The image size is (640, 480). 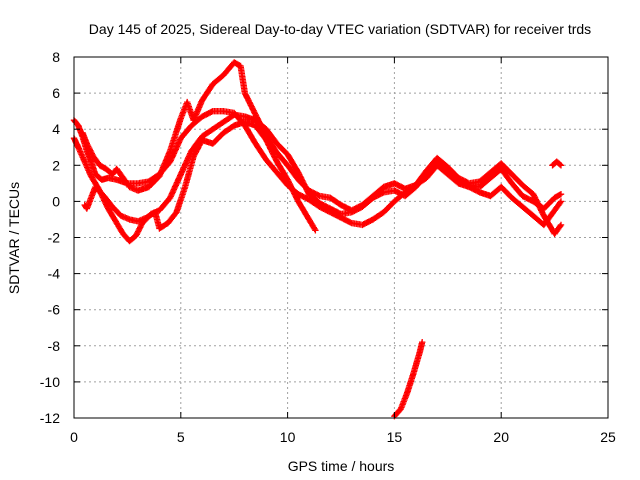 I want to click on x-tick-label: 20, so click(x=501, y=437).